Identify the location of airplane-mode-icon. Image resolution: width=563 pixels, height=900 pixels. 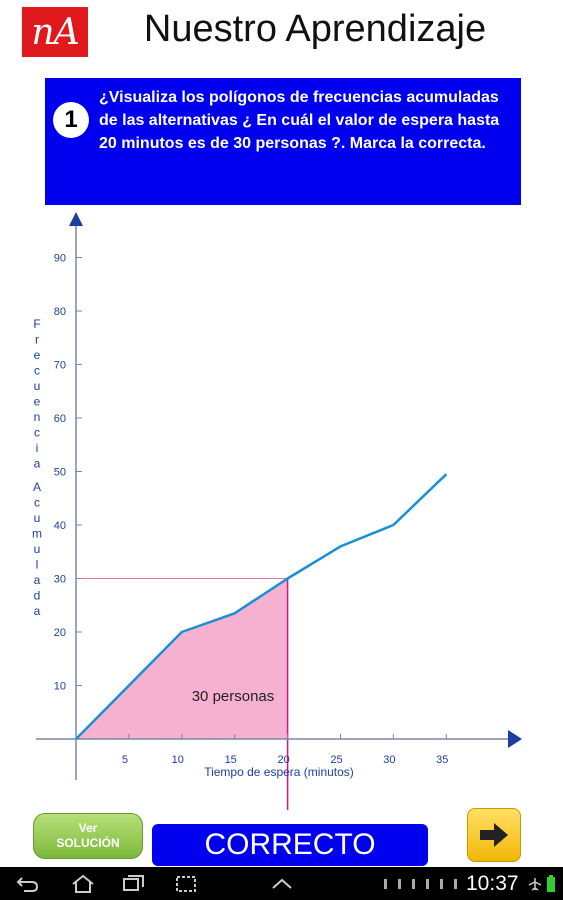
(535, 883).